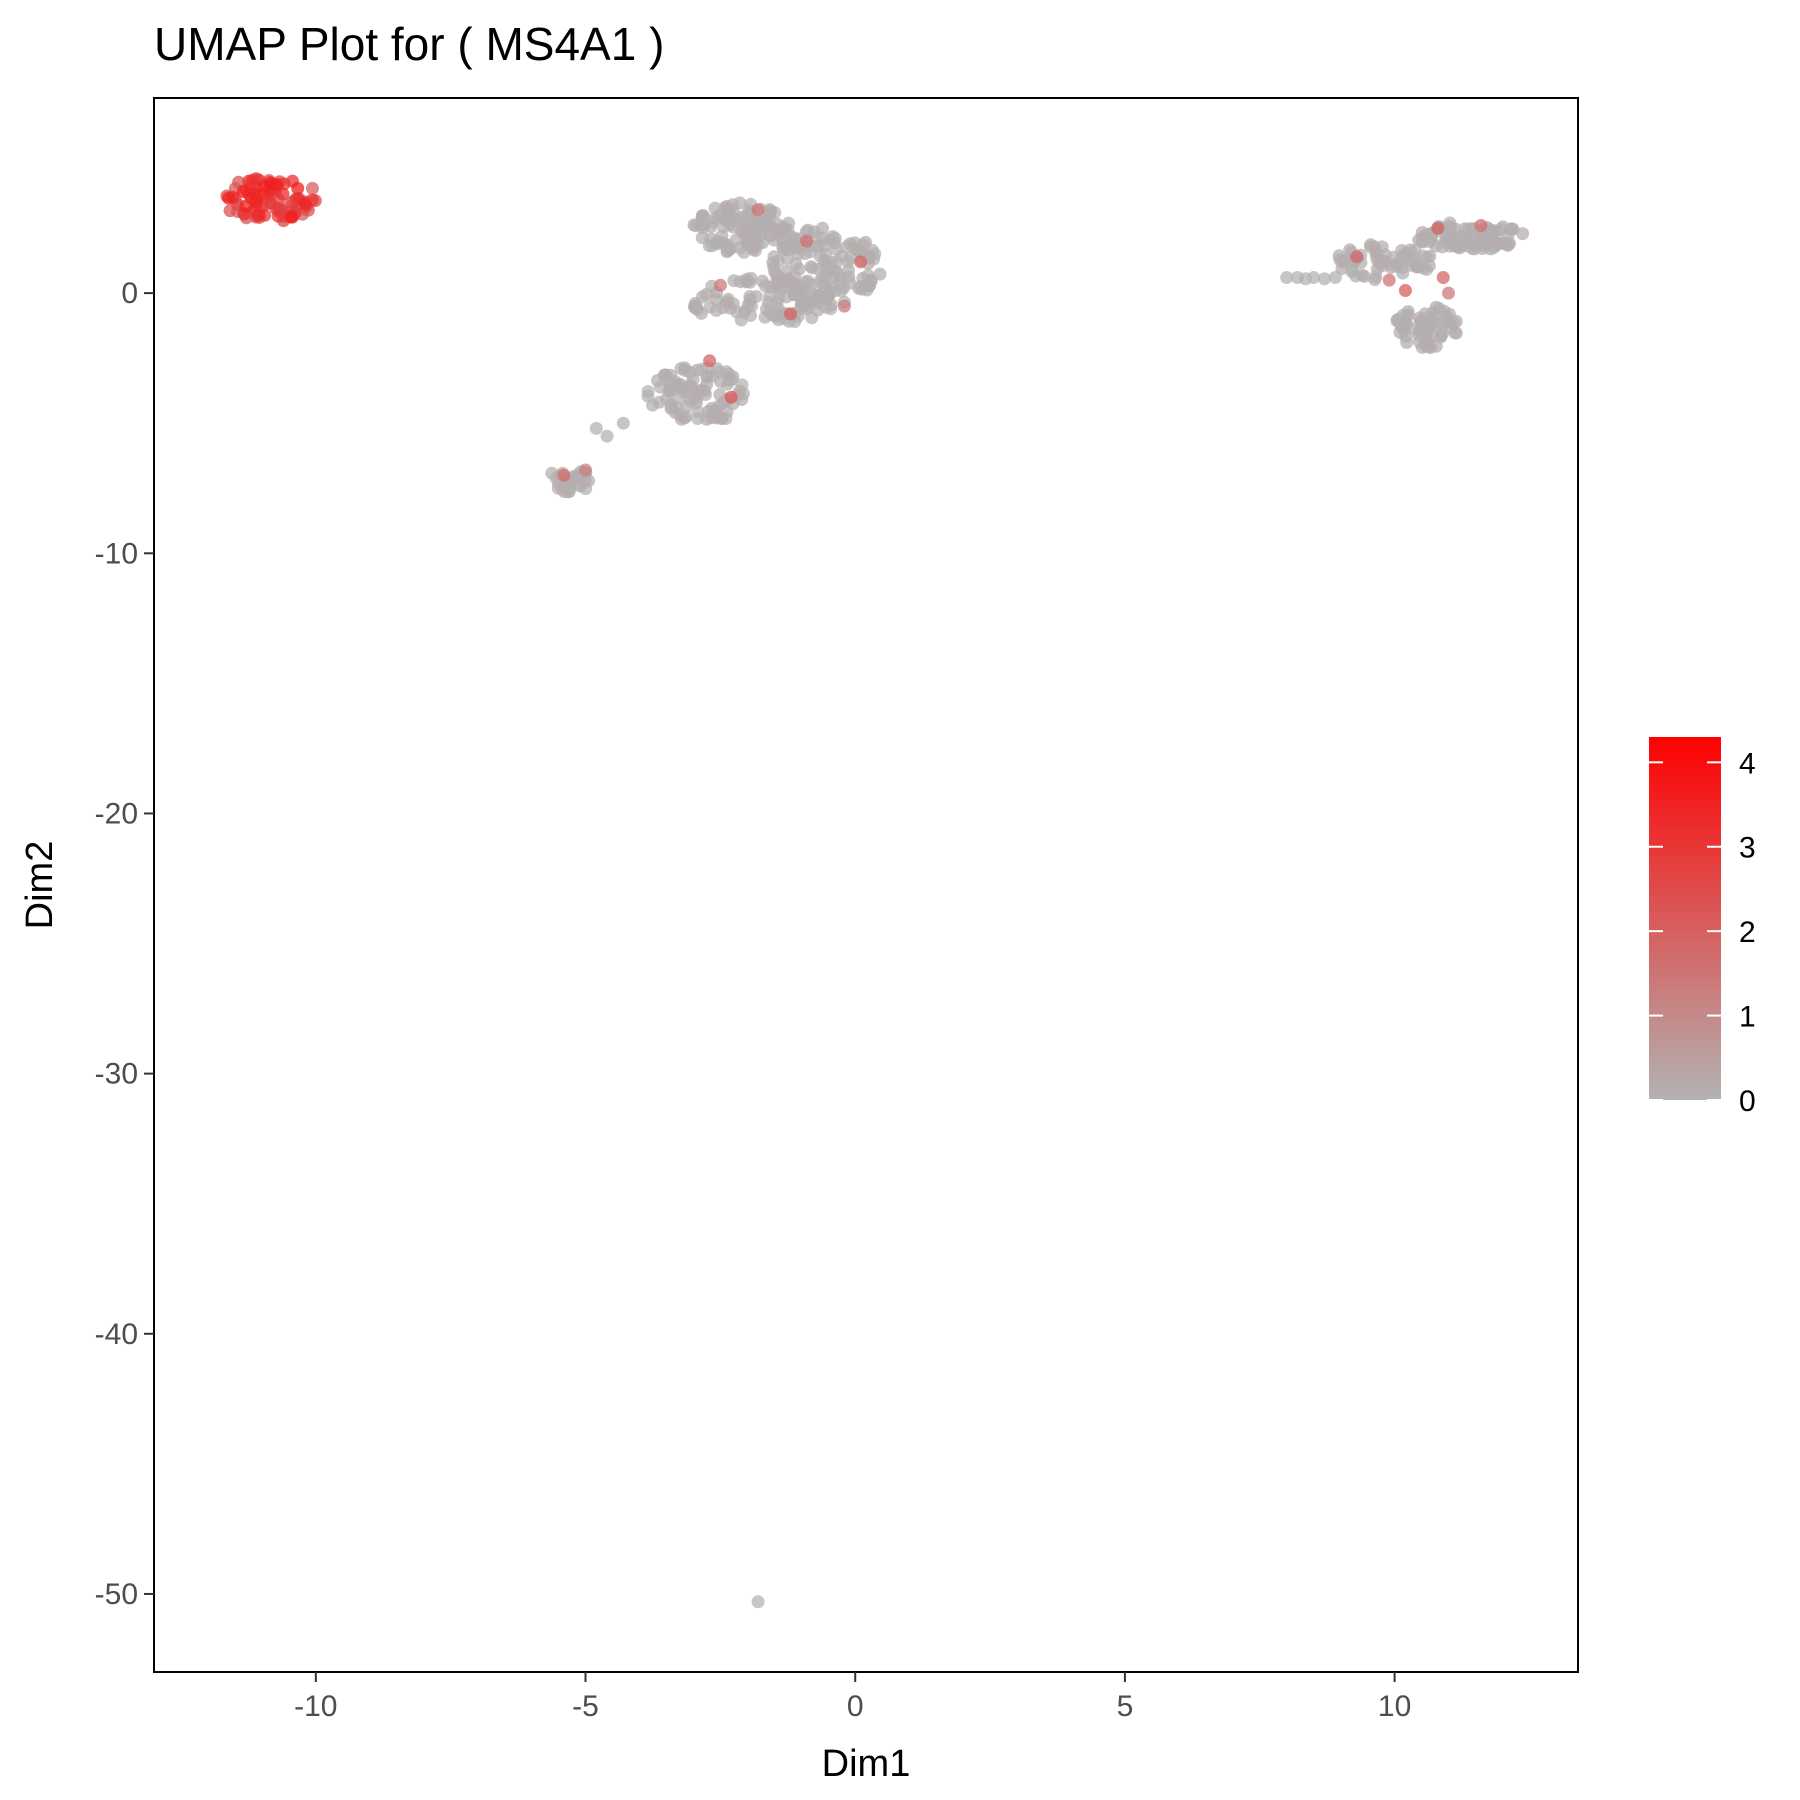 This screenshot has height=1800, width=1800. What do you see at coordinates (866, 1764) in the screenshot?
I see `x-axis-title: Dim1` at bounding box center [866, 1764].